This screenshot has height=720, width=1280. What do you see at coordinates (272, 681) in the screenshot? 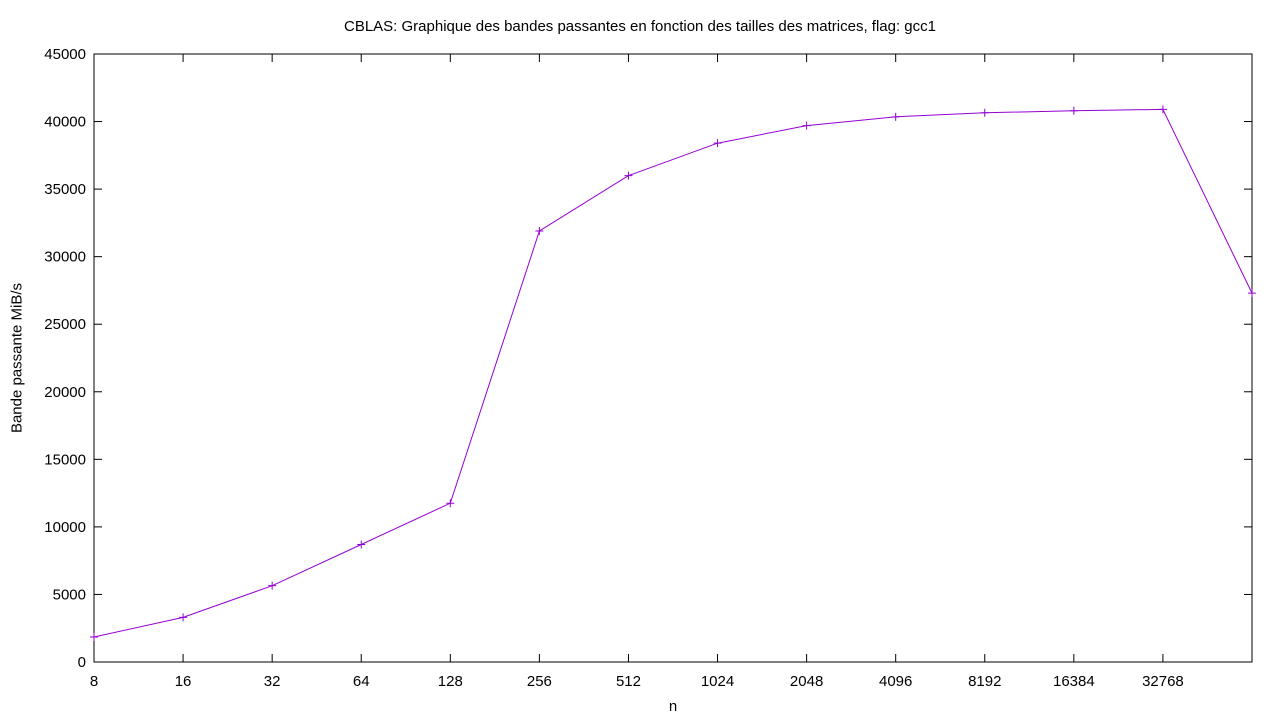
I see `x-tick-label: 32` at bounding box center [272, 681].